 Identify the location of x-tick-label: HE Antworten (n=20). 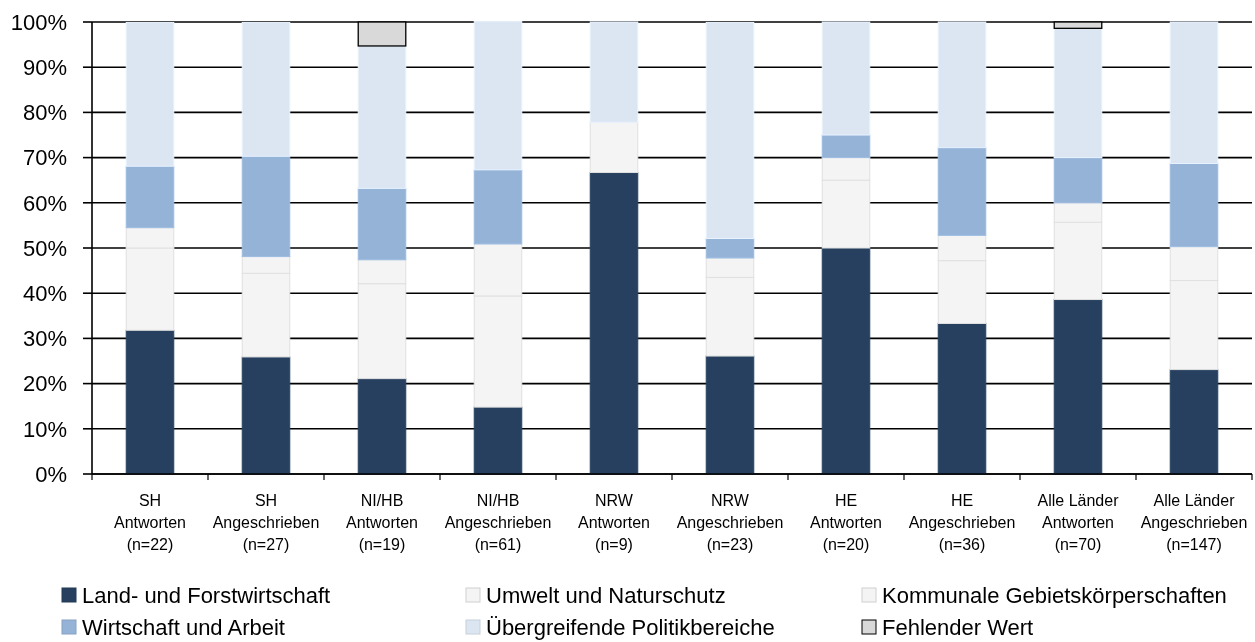
(846, 522).